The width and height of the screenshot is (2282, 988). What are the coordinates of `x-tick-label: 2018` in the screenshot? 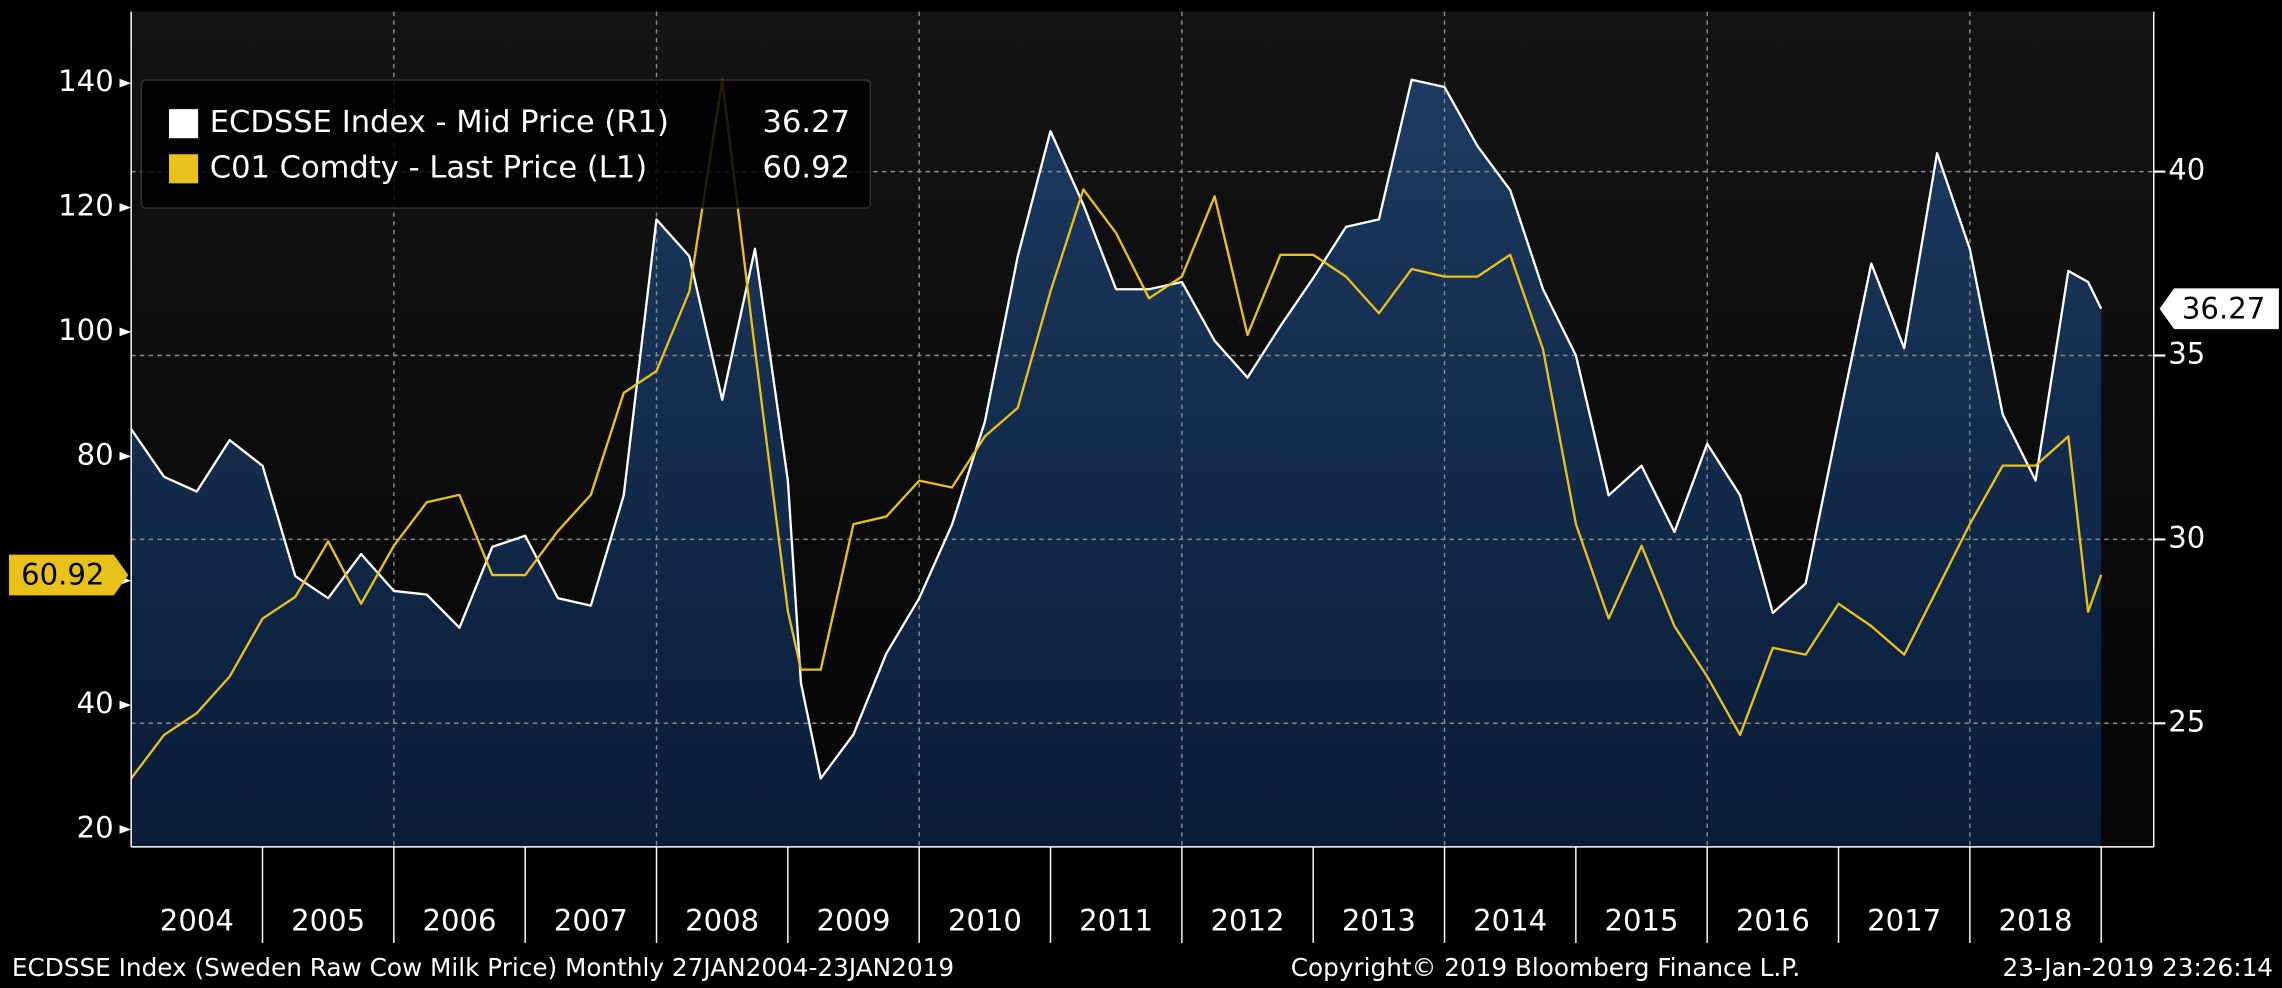 It's located at (2036, 921).